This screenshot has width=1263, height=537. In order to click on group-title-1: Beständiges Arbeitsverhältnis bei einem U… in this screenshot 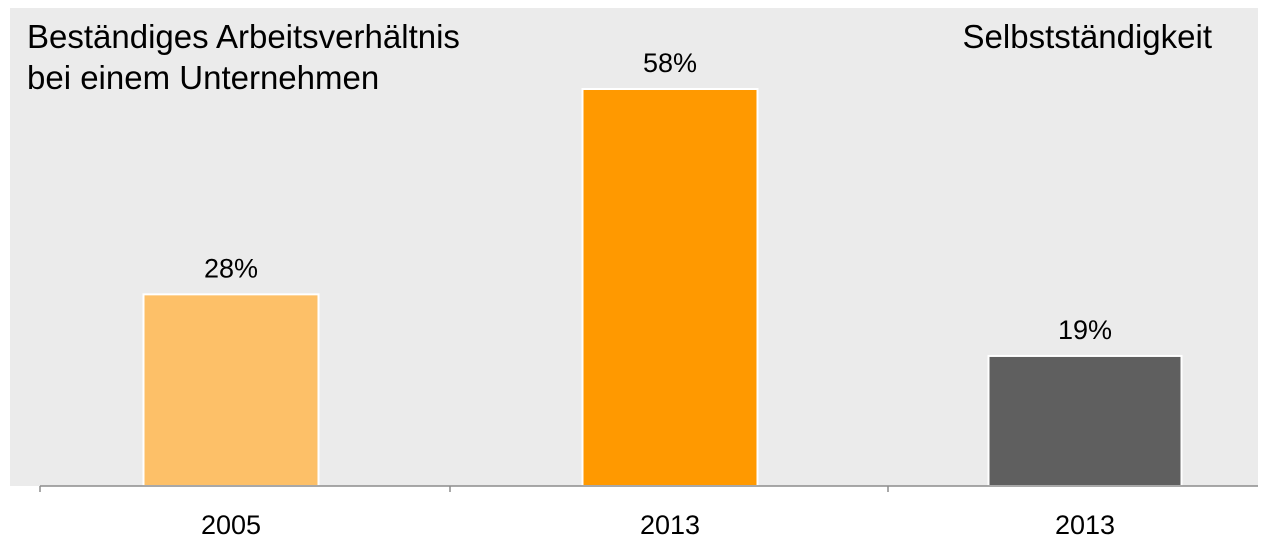, I will do `click(243, 57)`.